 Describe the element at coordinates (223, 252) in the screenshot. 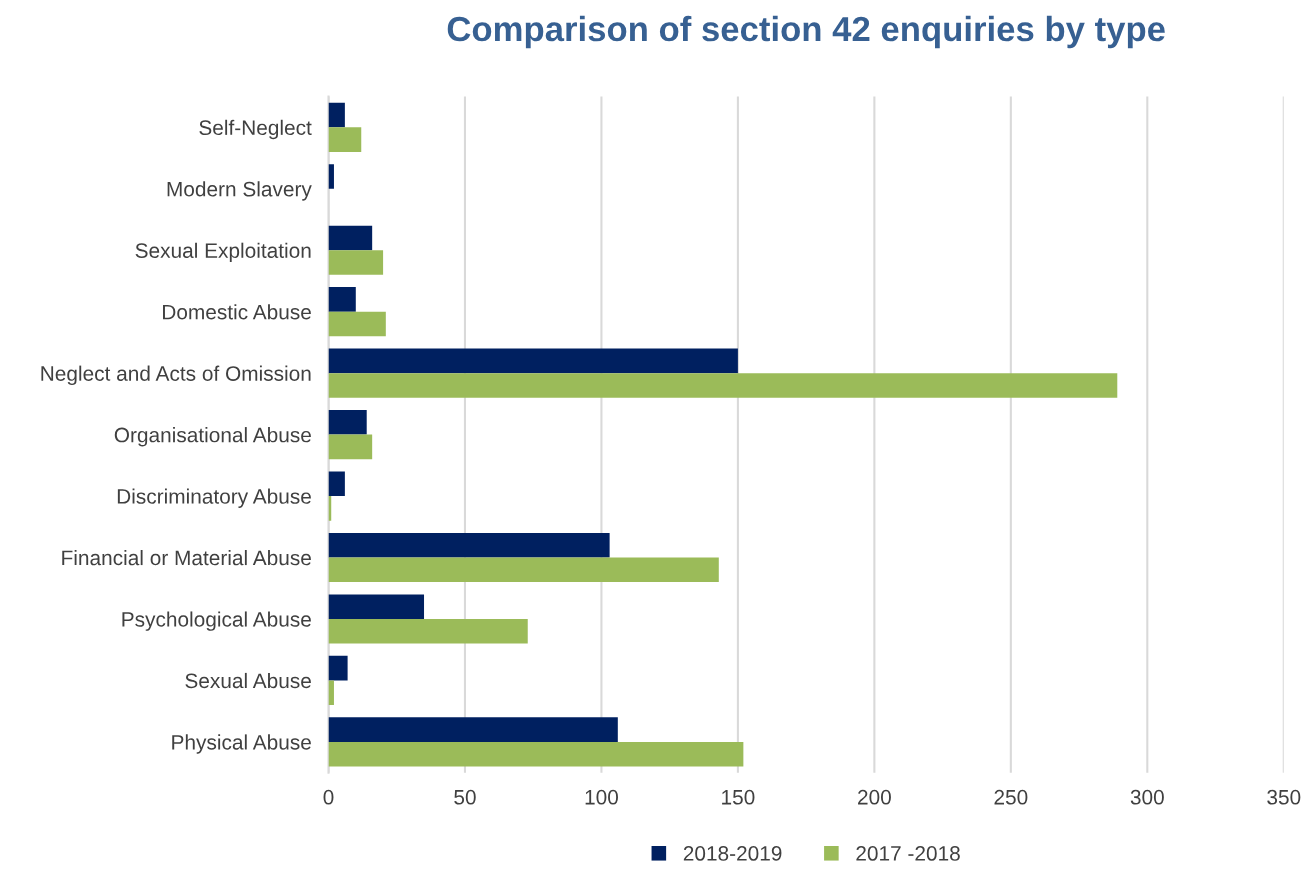

I see `y-tick-label: Sexual Exploitation` at that location.